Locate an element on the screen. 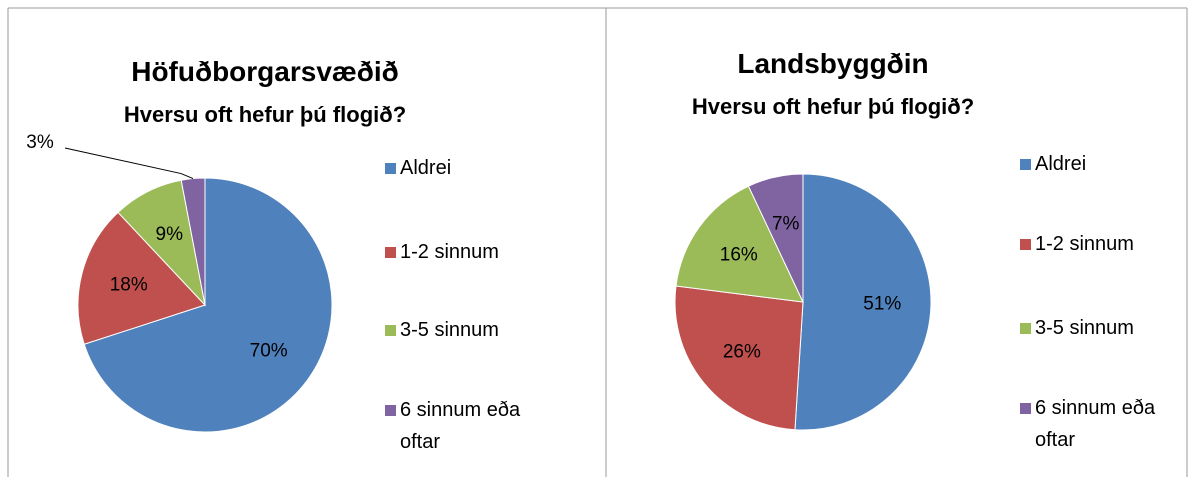  data-label: 51% is located at coordinates (882, 304).